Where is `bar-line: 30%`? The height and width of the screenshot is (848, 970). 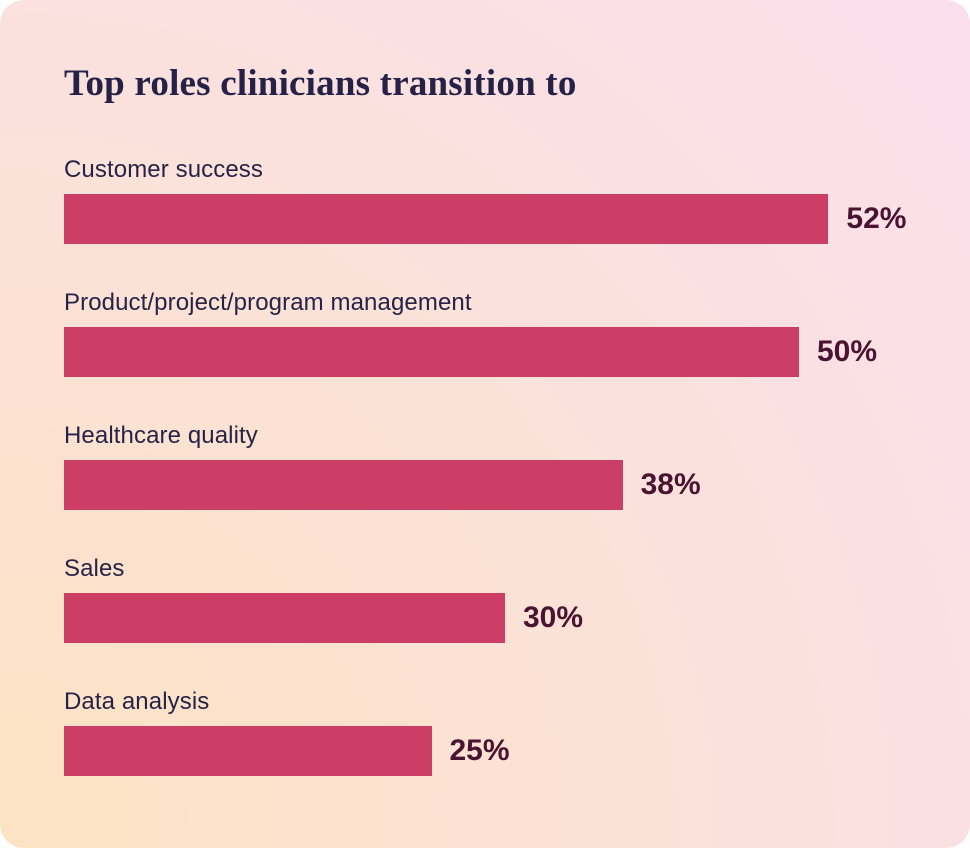
bar-line: 30% is located at coordinates (517, 618).